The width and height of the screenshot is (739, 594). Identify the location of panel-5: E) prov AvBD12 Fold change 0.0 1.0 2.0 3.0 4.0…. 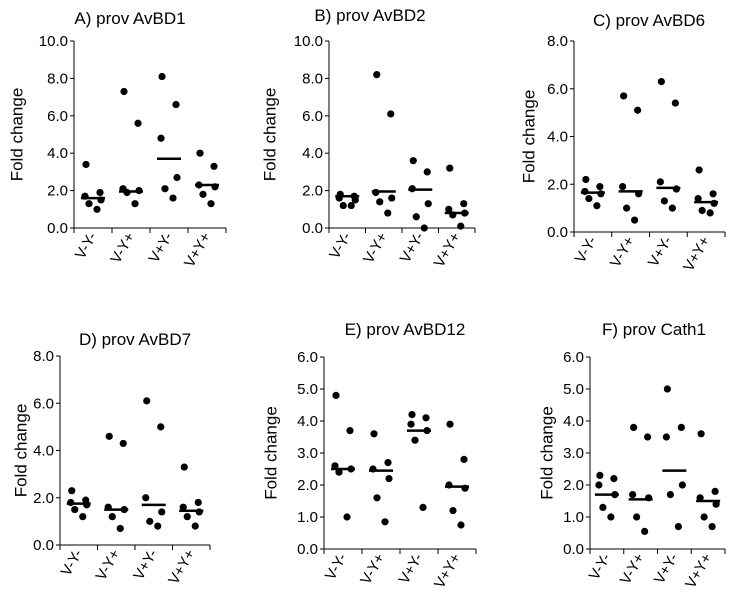
(369, 456).